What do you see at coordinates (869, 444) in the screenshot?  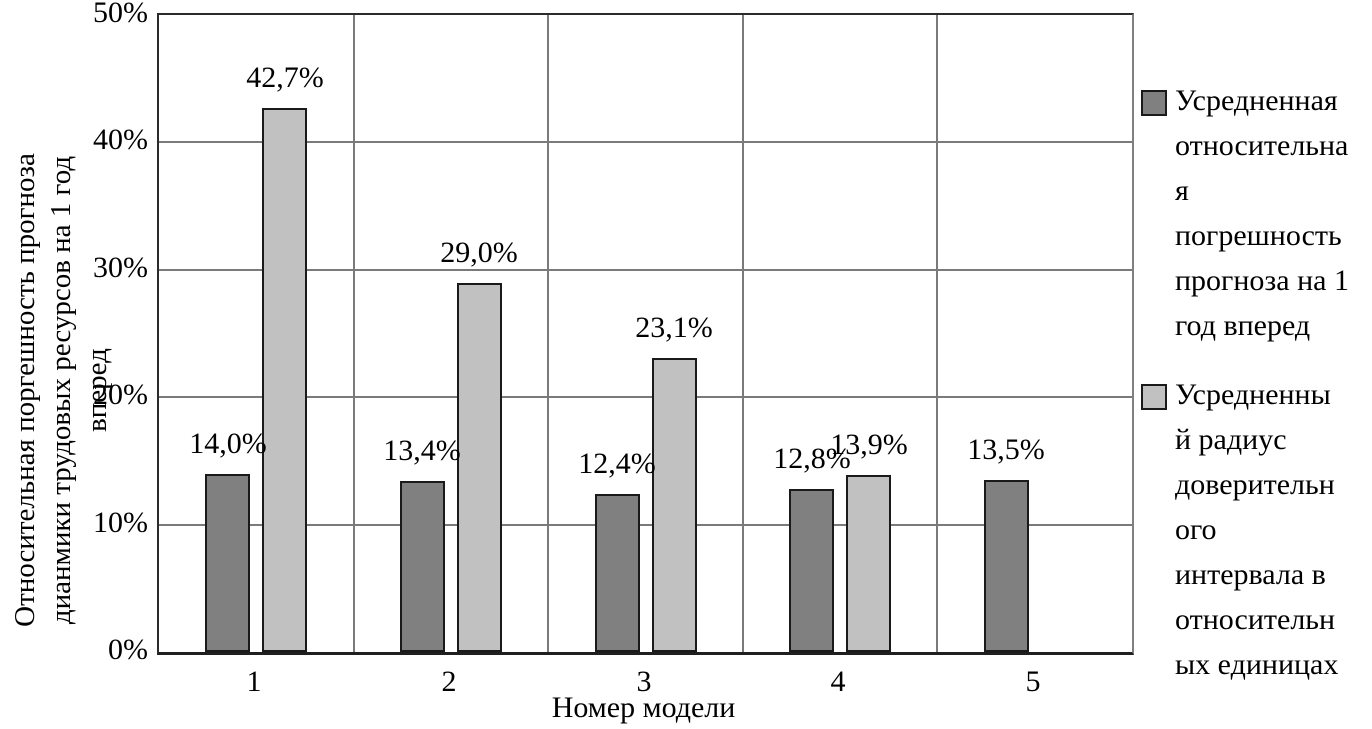 I see `data-label-series2-model4: 13,9%` at bounding box center [869, 444].